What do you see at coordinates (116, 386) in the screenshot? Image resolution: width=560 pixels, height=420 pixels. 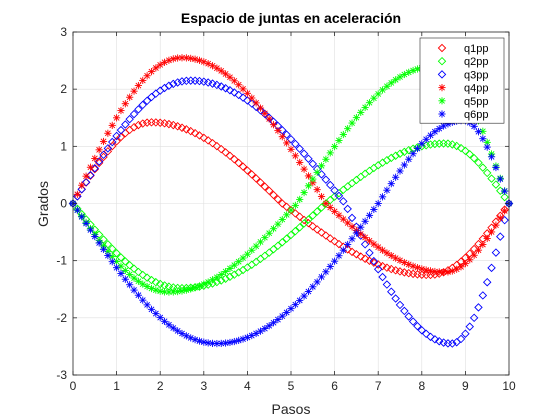 I see `x-tick-label: 1` at bounding box center [116, 386].